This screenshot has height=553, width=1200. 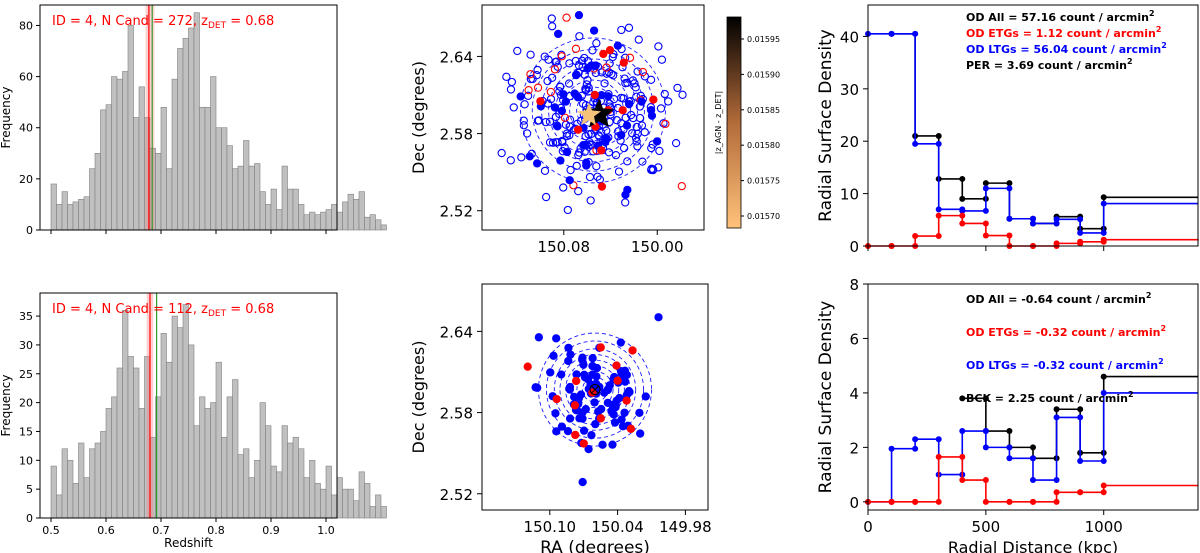 I want to click on y-tick-label: 6, so click(x=854, y=339).